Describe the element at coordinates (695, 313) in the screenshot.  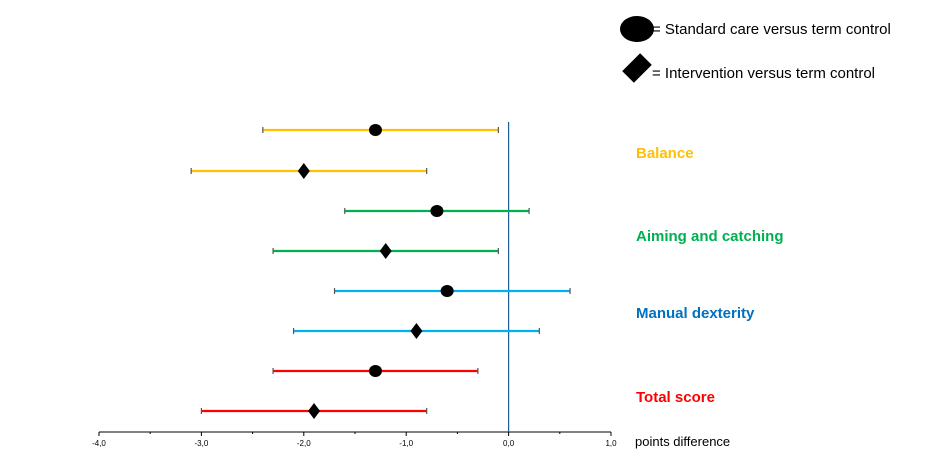
I see `group-label-manual-dexterity: Manual dexterity` at that location.